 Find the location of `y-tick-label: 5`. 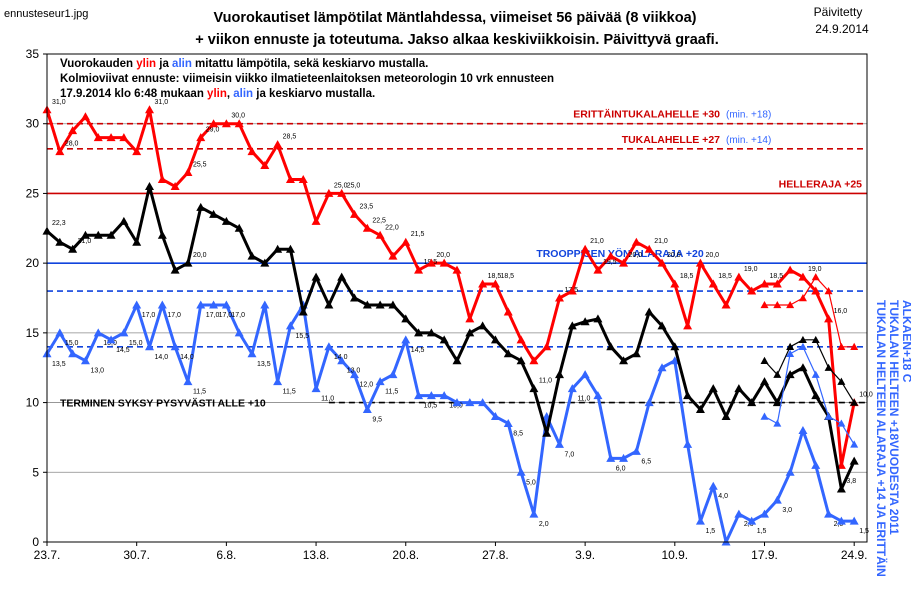

y-tick-label: 5 is located at coordinates (35, 472).